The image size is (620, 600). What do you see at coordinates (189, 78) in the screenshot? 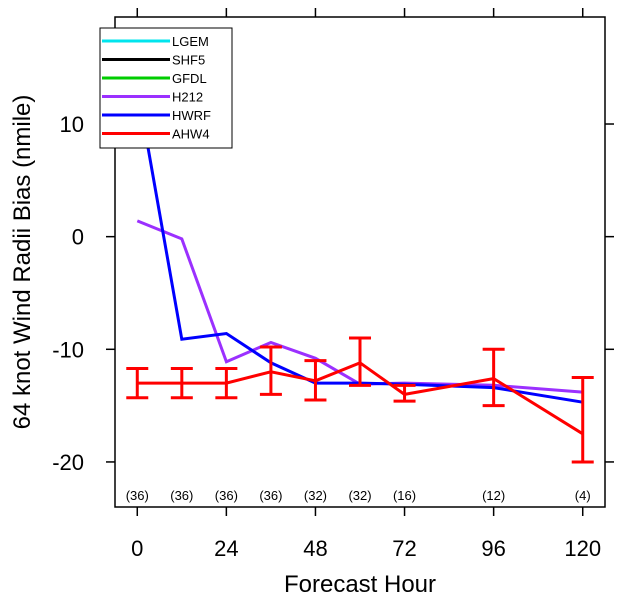
I see `legend-label: GFDL` at bounding box center [189, 78].